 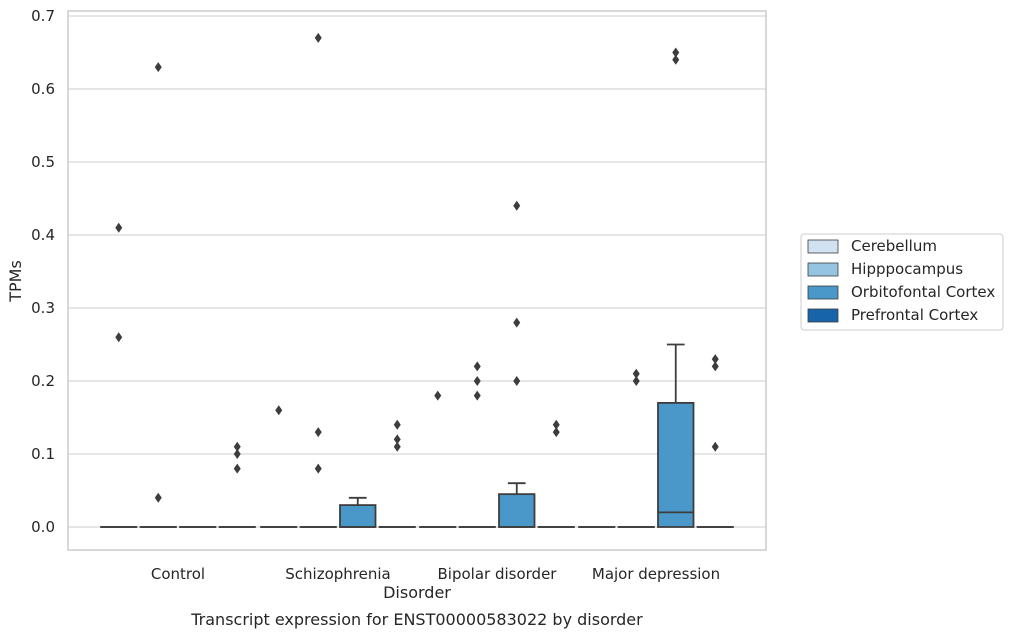 I want to click on x-tick-label: Control, so click(x=178, y=574).